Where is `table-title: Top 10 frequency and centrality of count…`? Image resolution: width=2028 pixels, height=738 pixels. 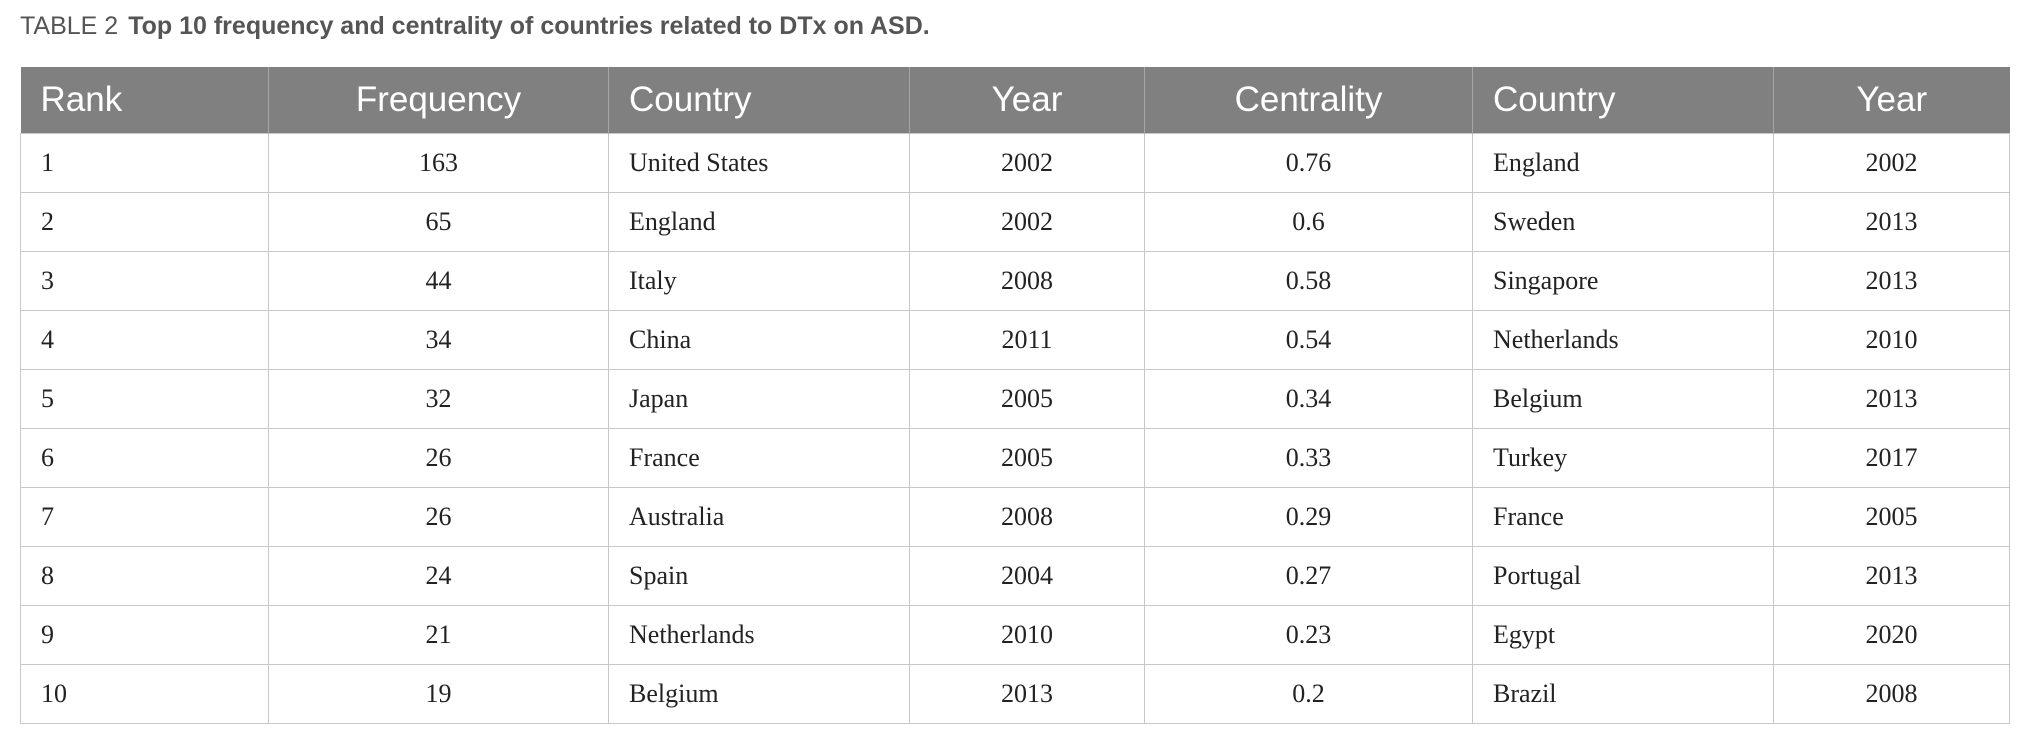
table-title: Top 10 frequency and centrality of count… is located at coordinates (529, 26).